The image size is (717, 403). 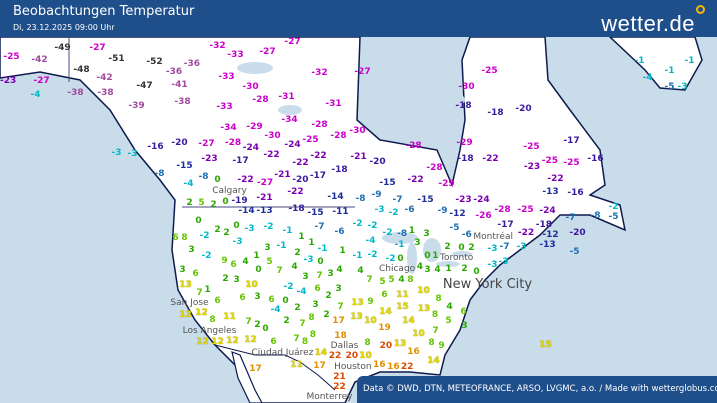 What do you see at coordinates (272, 136) in the screenshot?
I see `temperature-label: -30` at bounding box center [272, 136].